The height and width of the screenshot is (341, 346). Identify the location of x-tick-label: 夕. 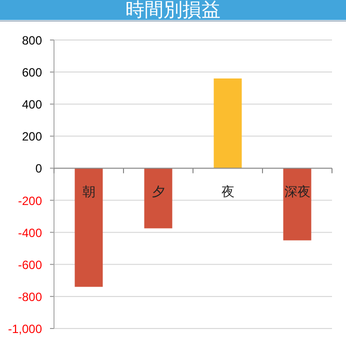
(158, 192).